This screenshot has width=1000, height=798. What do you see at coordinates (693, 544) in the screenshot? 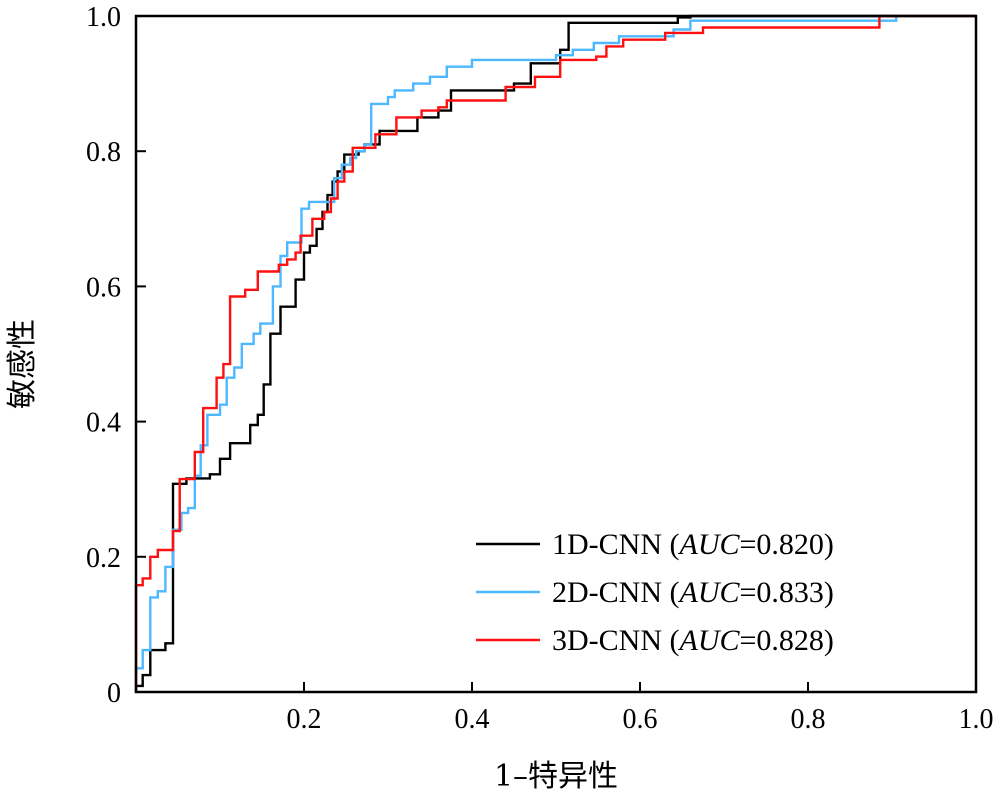
I see `legend-label: 1D-CNN (AUC=0.820)` at bounding box center [693, 544].